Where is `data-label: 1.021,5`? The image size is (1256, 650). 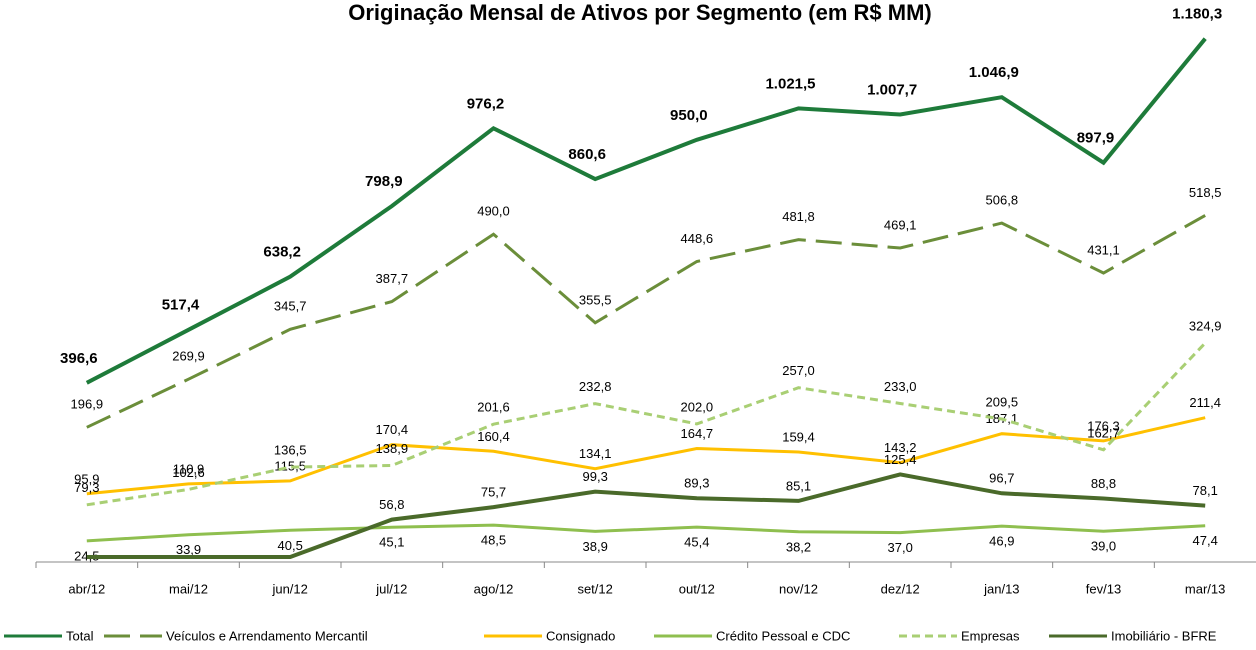
data-label: 1.021,5 is located at coordinates (790, 83).